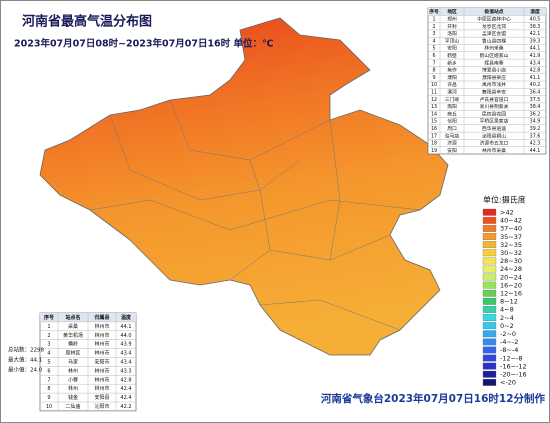 The image size is (550, 423). What do you see at coordinates (494, 106) in the screenshot?
I see `table-cell: 淅川县荆紫关` at bounding box center [494, 106].